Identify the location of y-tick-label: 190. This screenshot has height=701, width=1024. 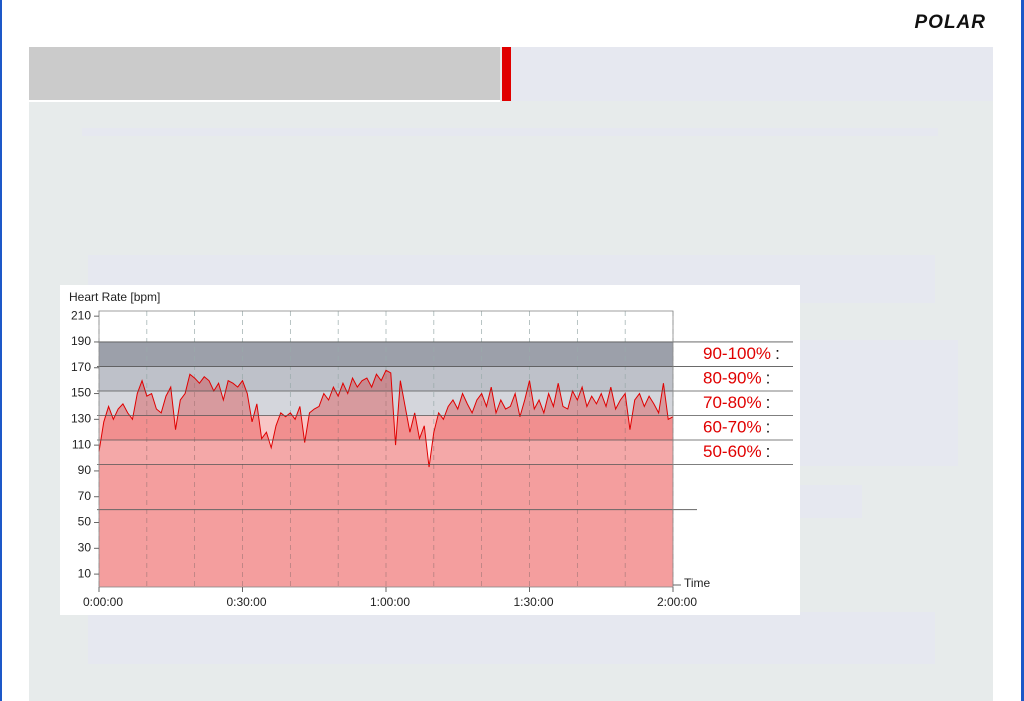
(81, 341).